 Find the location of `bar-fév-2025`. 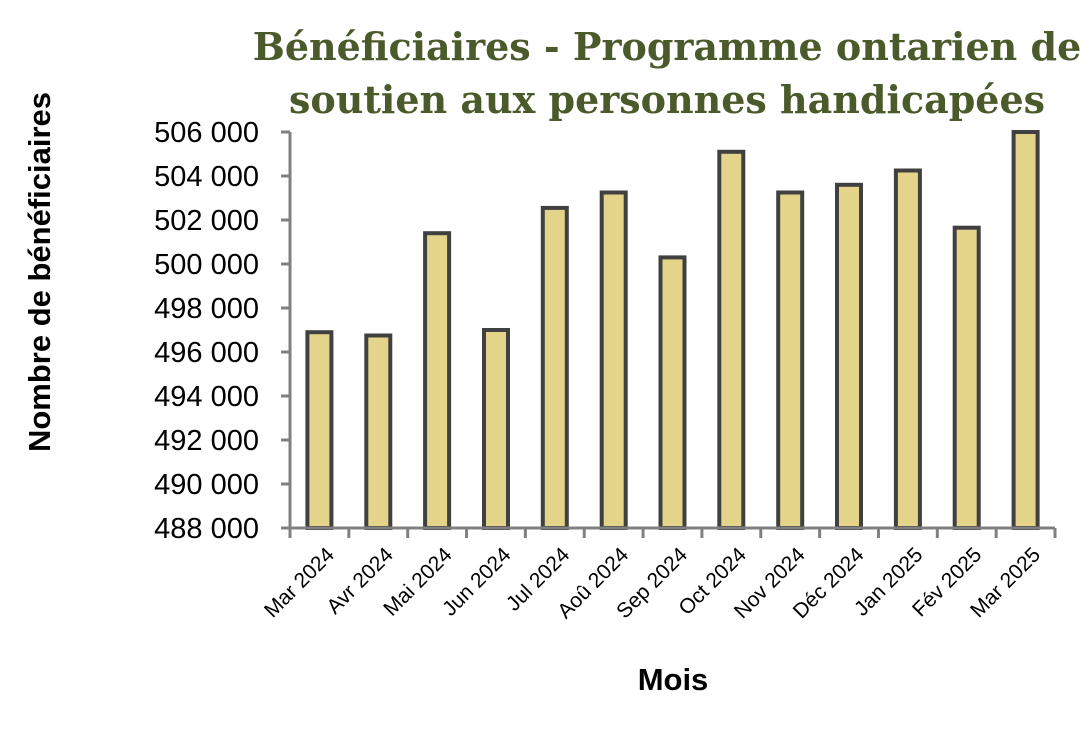

bar-fév-2025 is located at coordinates (966, 377).